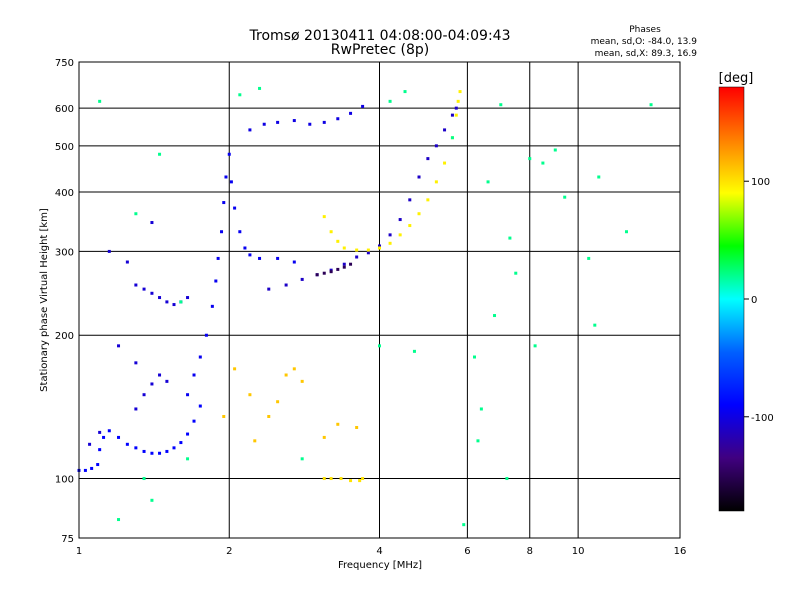 This screenshot has height=600, width=800. What do you see at coordinates (731, 299) in the screenshot?
I see `colorbar` at bounding box center [731, 299].